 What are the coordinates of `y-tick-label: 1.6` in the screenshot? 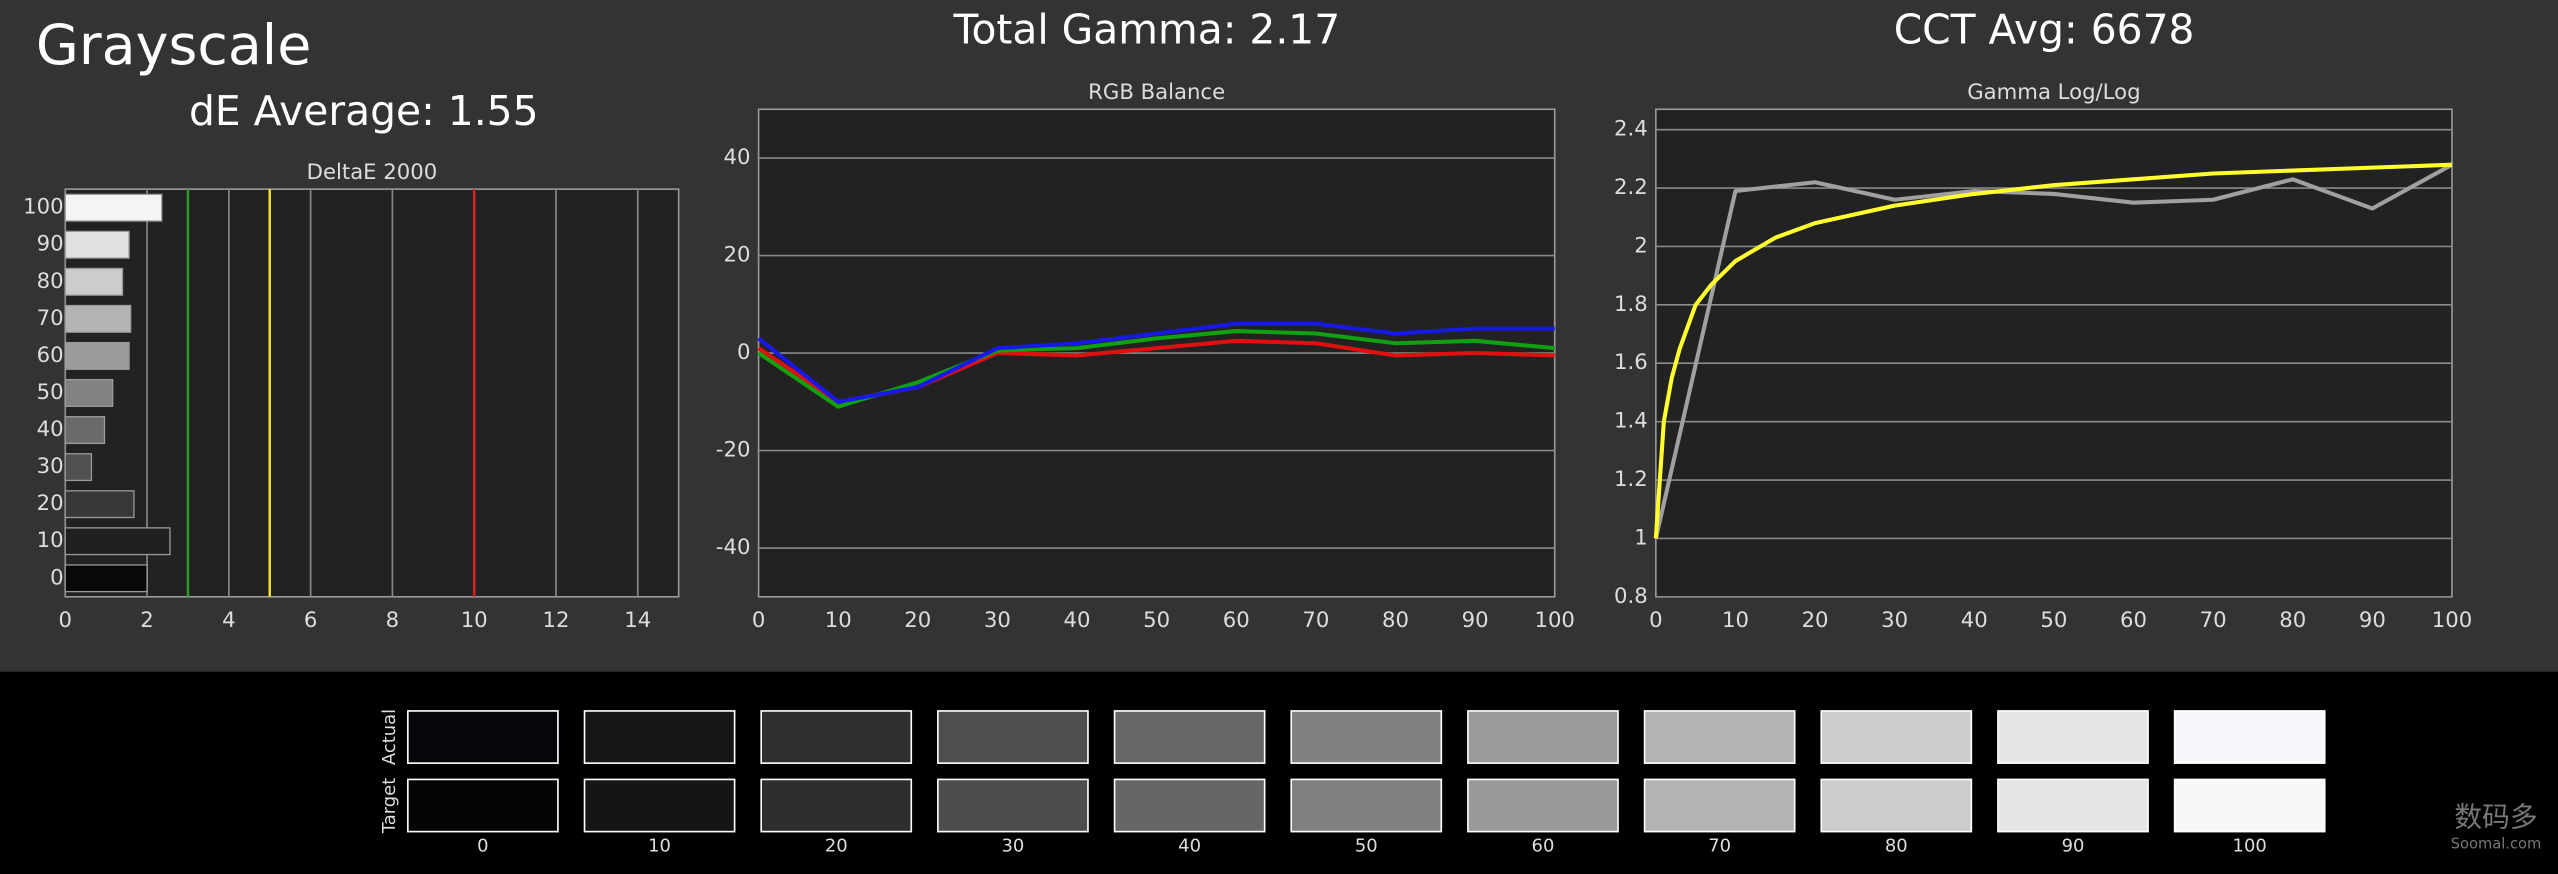 It's located at (1631, 361).